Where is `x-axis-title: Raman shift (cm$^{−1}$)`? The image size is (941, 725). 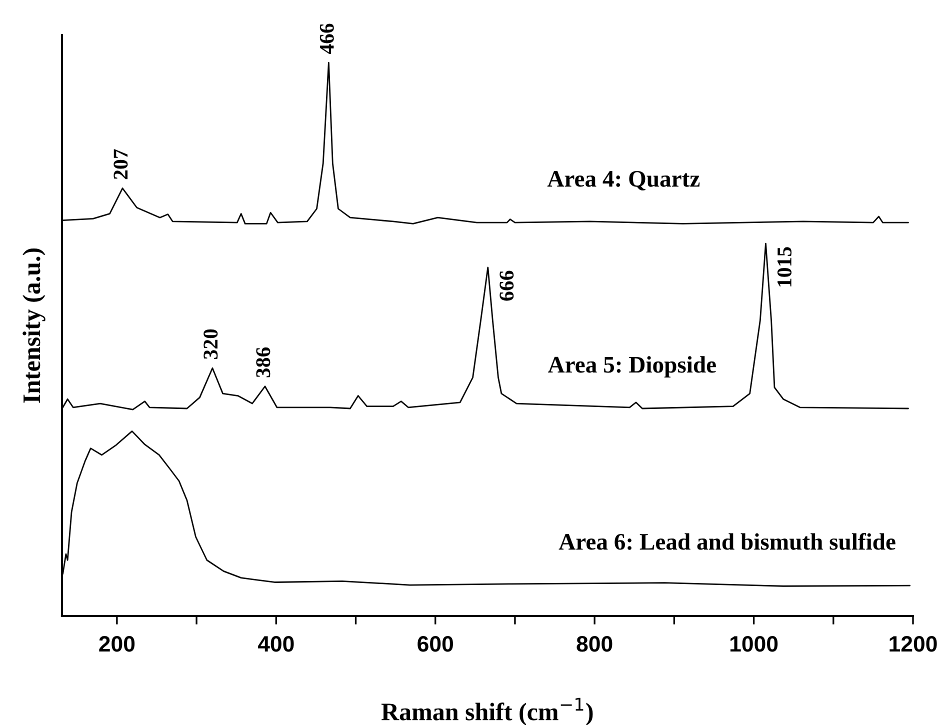 x-axis-title: Raman shift (cm$^{−1}$) is located at coordinates (487, 711).